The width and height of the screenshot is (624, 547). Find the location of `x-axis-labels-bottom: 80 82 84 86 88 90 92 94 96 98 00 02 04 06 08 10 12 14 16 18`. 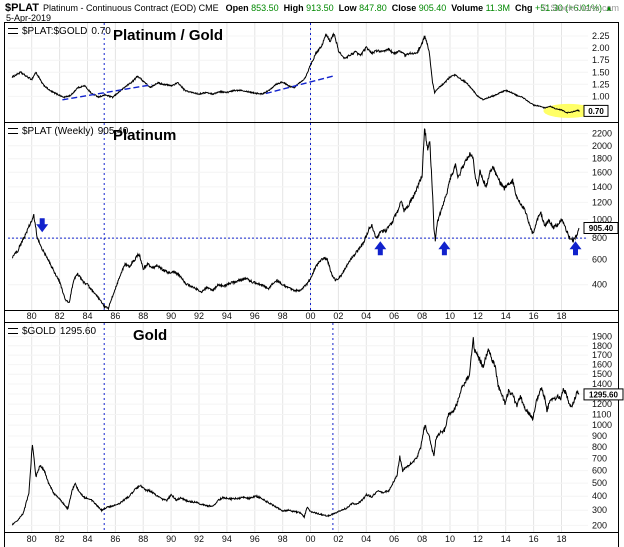

x-axis-labels-bottom: 80 82 84 86 88 90 92 94 96 98 00 02 04 06 08 10 12 14 16 18 is located at coordinates (312, 539).